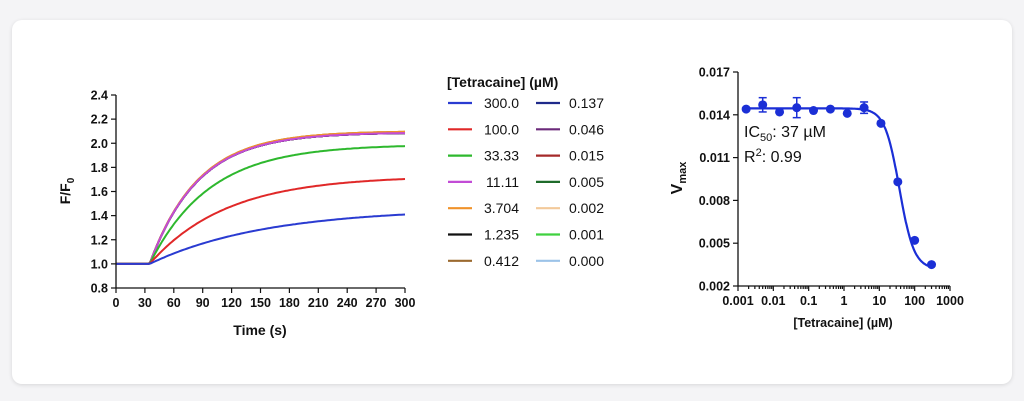 Image resolution: width=1024 pixels, height=401 pixels. Describe the element at coordinates (289, 303) in the screenshot. I see `x-tick-label: 180` at that location.